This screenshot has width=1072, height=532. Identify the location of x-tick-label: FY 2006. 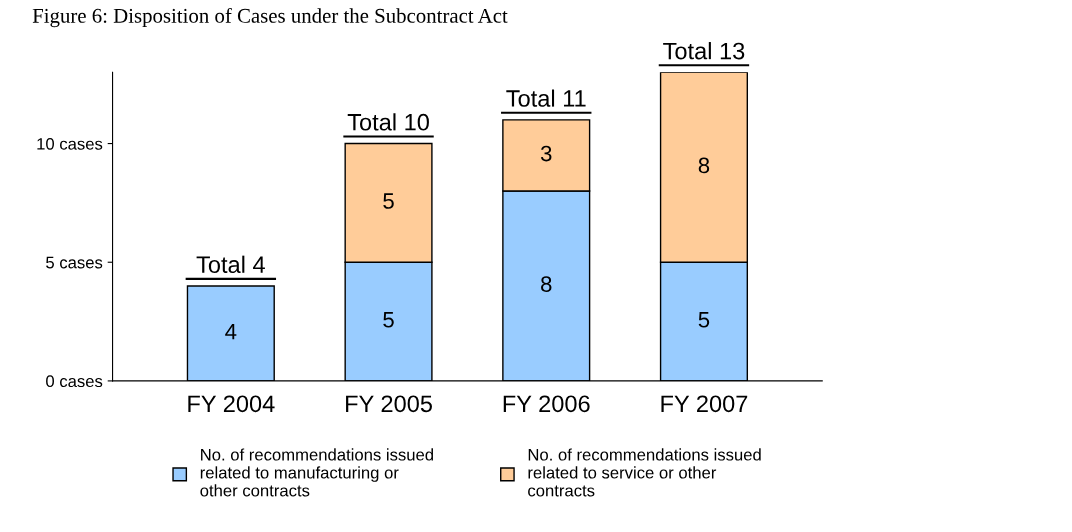
(546, 404).